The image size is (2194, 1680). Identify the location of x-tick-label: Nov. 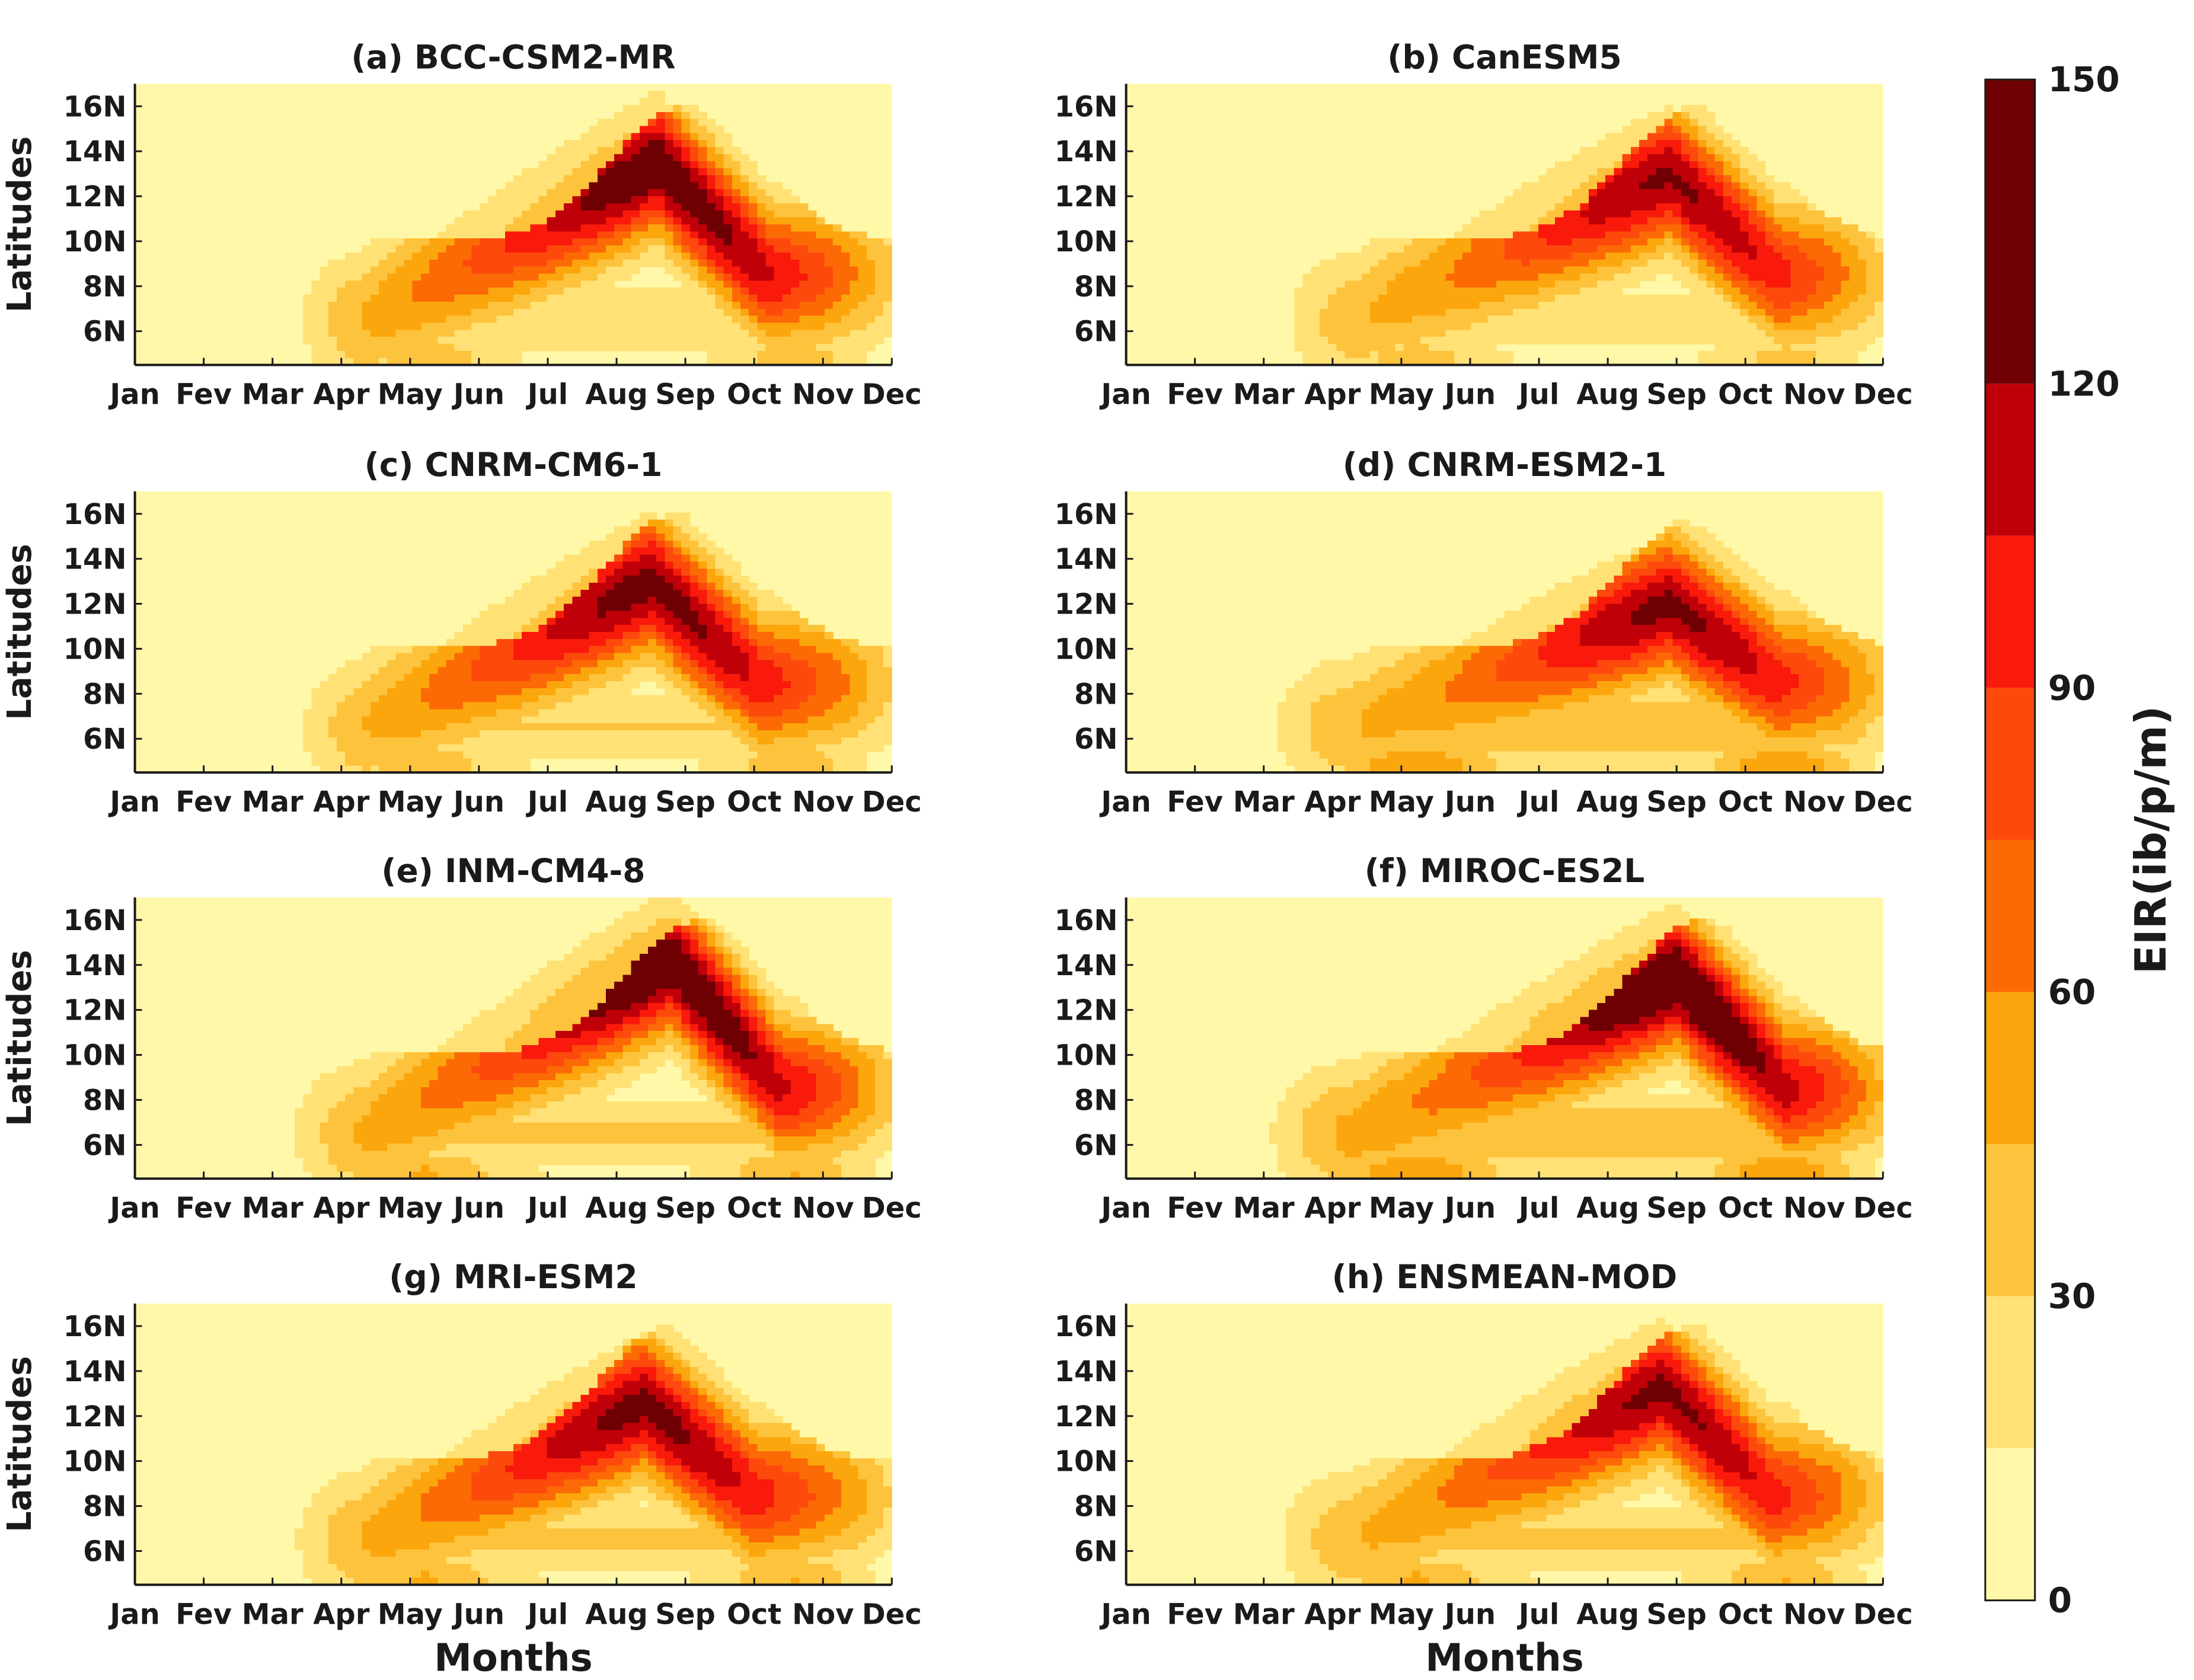
(1814, 394).